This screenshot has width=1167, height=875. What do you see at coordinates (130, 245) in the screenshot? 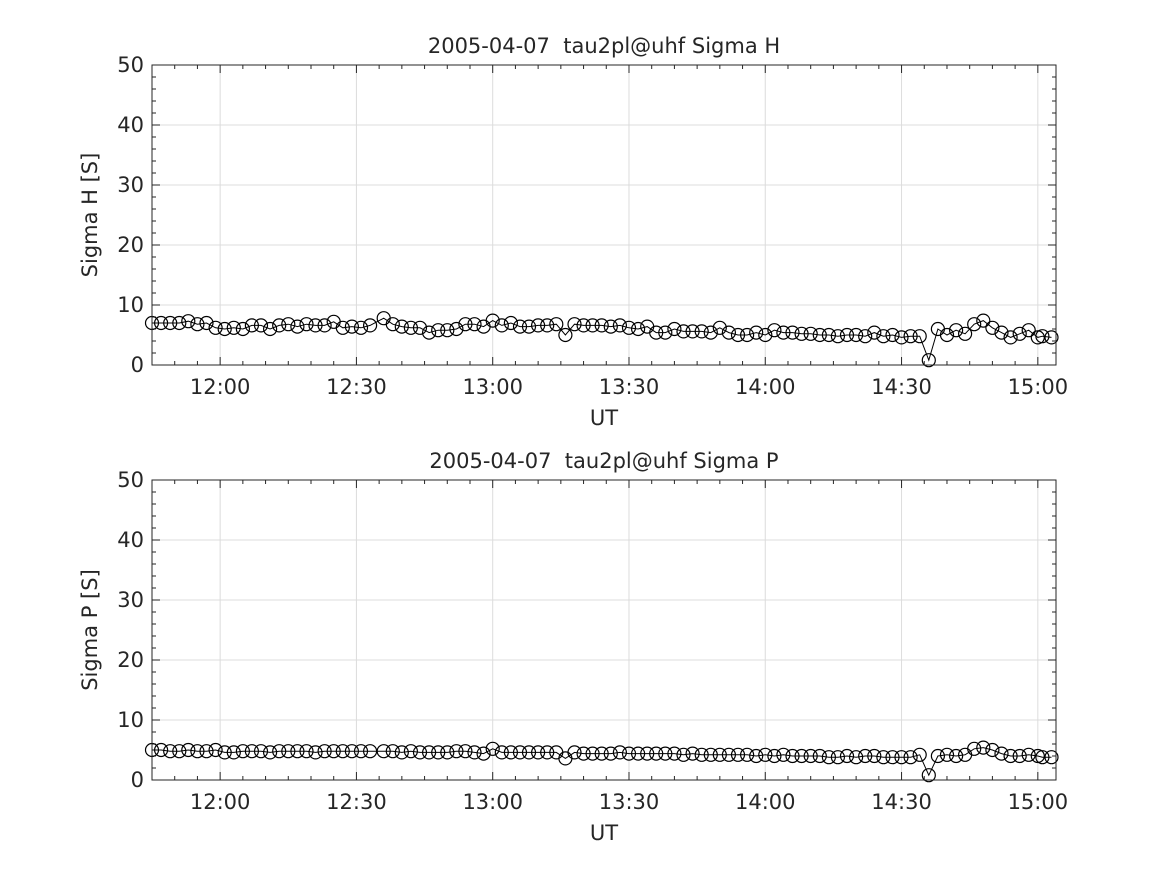
I see `sigma-h-y-tick-label: 20` at bounding box center [130, 245].